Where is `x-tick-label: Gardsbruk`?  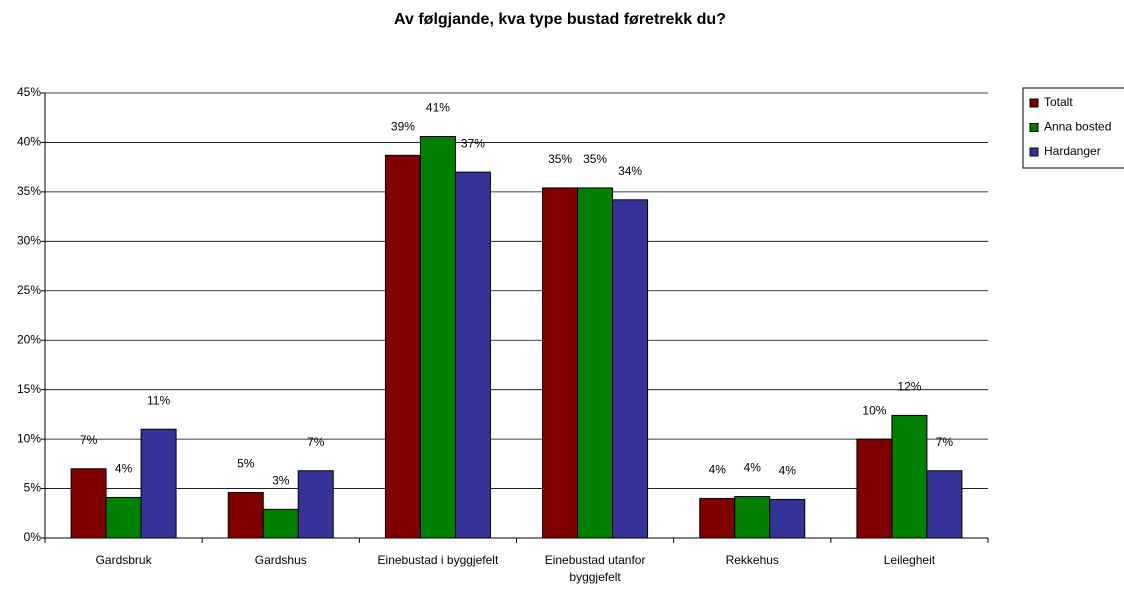
x-tick-label: Gardsbruk is located at coordinates (123, 560).